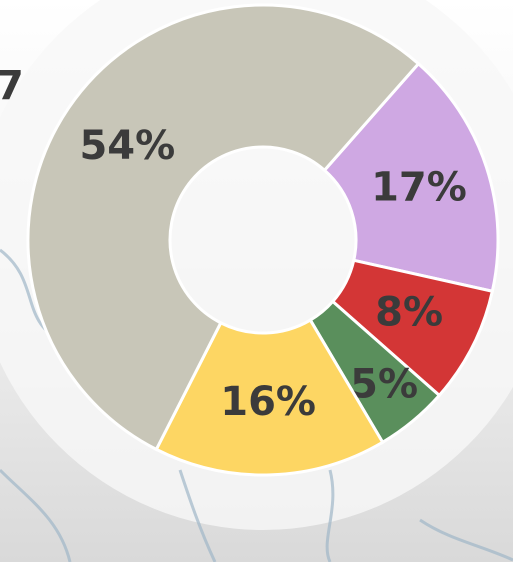 This screenshot has height=562, width=513. What do you see at coordinates (419, 187) in the screenshot?
I see `value-label: 17%` at bounding box center [419, 187].